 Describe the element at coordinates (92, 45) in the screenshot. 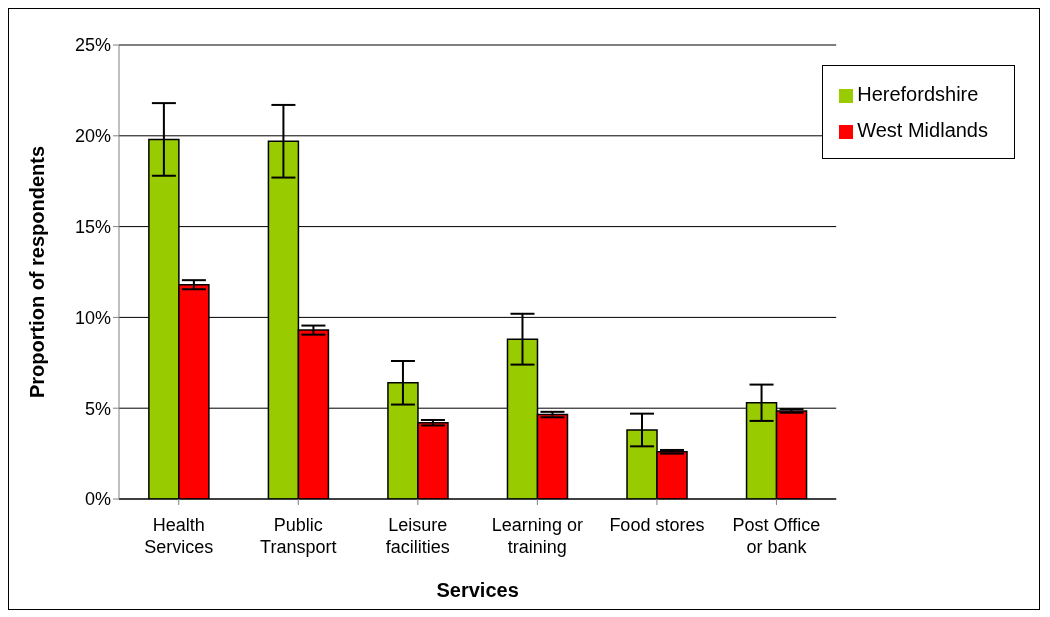

I see `y-tick-label: 25%` at that location.